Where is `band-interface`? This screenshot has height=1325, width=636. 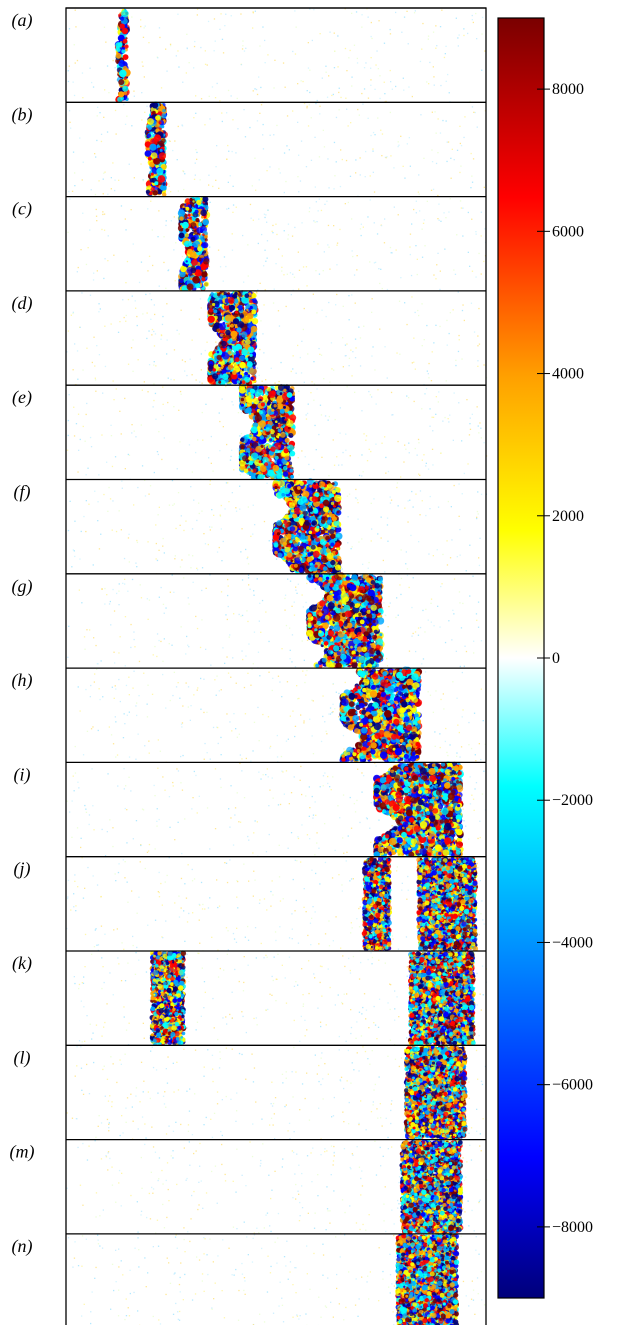 band-interface is located at coordinates (122, 56).